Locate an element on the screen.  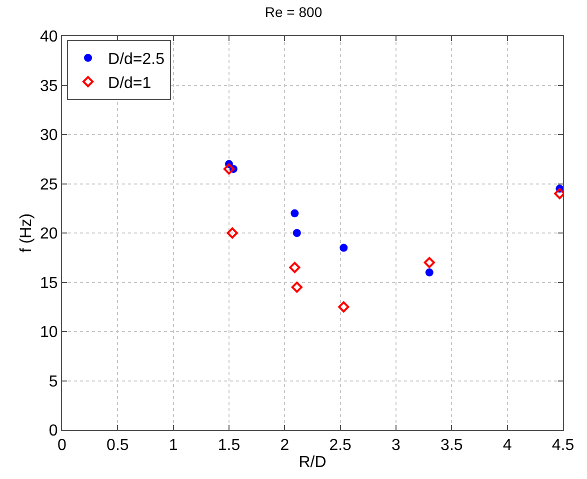
x-tick-label: 1.5 is located at coordinates (229, 445).